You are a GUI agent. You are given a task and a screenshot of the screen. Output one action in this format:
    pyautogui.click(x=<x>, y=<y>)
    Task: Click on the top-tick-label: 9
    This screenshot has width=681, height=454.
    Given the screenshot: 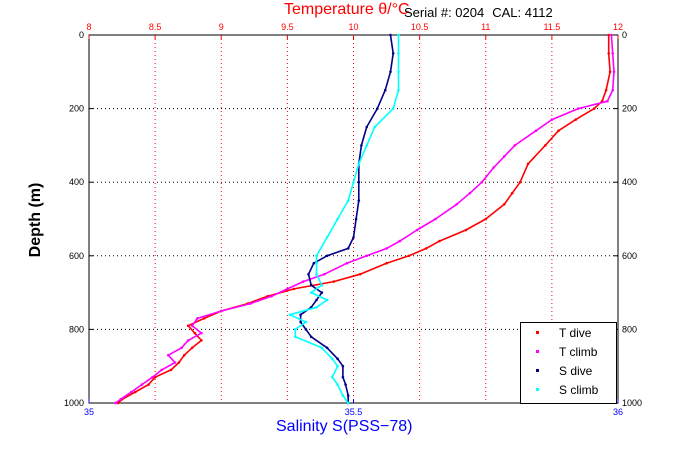 What is the action you would take?
    pyautogui.click(x=221, y=27)
    